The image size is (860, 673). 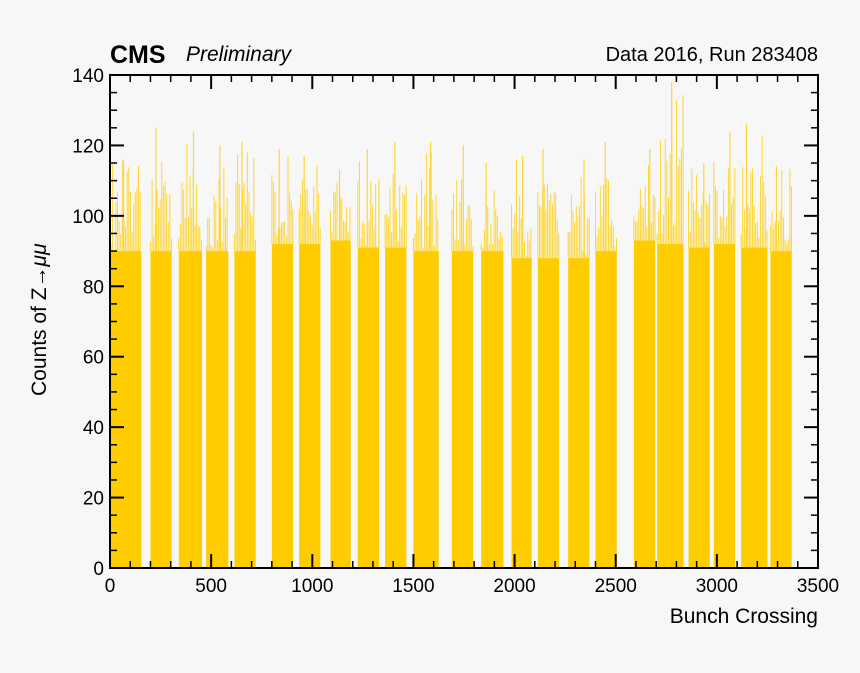 What do you see at coordinates (93, 499) in the screenshot?
I see `y-tick-label: 20` at bounding box center [93, 499].